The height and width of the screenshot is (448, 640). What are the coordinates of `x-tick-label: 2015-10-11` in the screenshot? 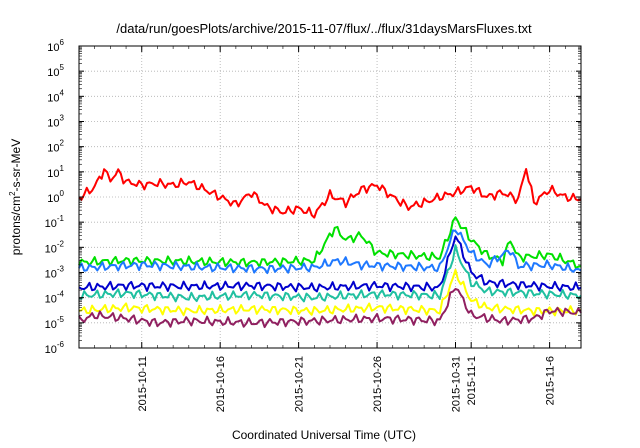 It's located at (143, 383).